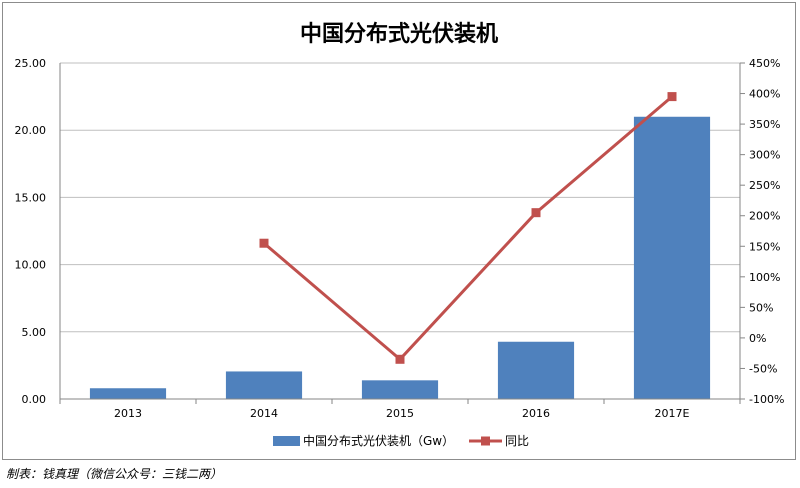 The width and height of the screenshot is (800, 488). Describe the element at coordinates (34, 332) in the screenshot. I see `y-left-tick-label: 5.00` at that location.